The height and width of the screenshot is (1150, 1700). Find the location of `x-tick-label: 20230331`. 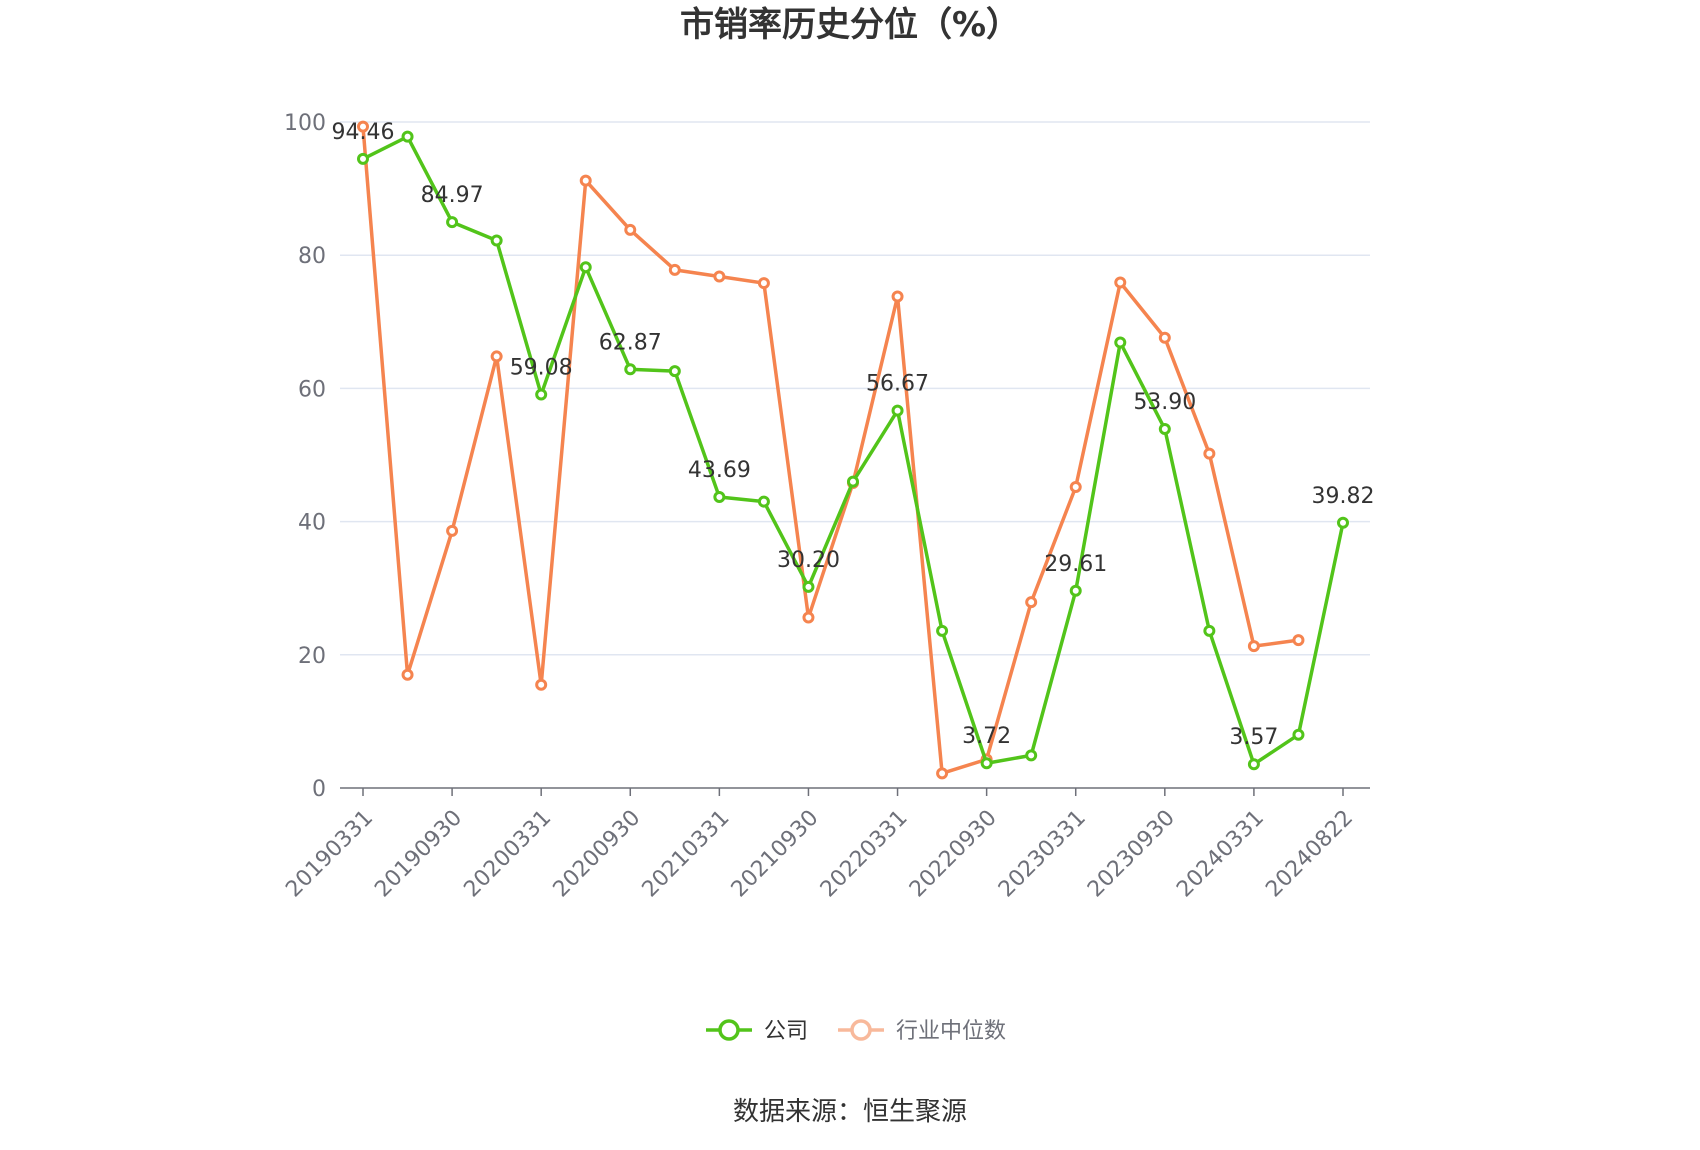

x-tick-label: 20230331 is located at coordinates (1042, 853).